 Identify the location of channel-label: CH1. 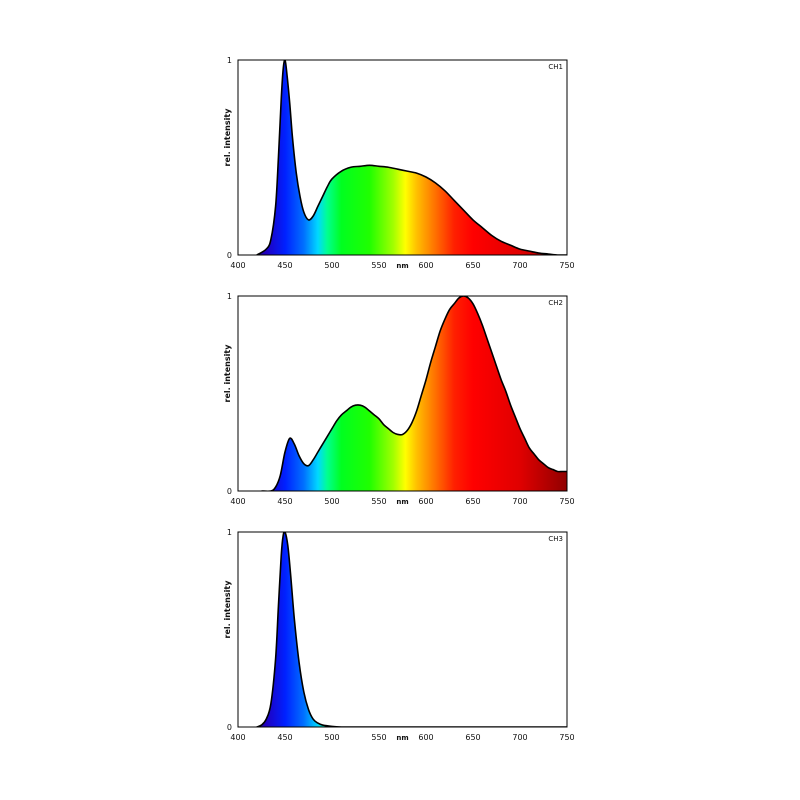
(555, 67).